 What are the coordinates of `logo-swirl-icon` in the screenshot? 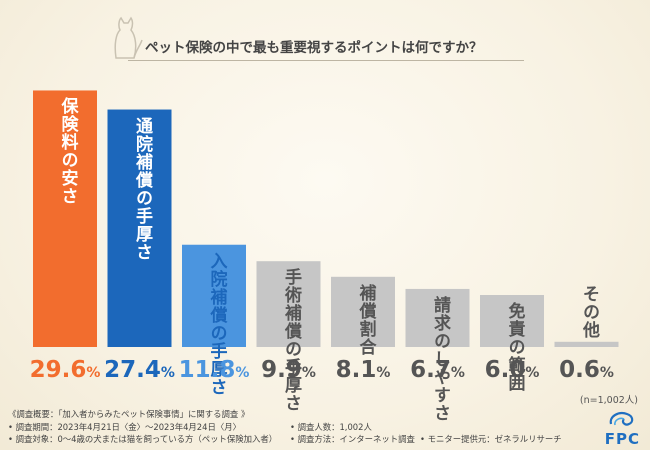 It's located at (622, 419).